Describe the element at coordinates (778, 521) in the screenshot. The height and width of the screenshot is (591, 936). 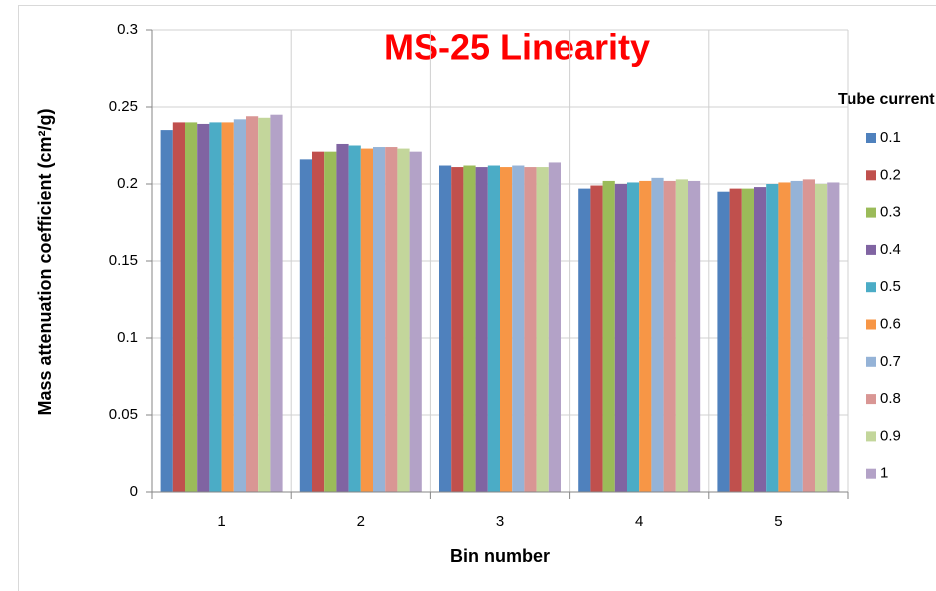
I see `x-tick-label: 5` at that location.